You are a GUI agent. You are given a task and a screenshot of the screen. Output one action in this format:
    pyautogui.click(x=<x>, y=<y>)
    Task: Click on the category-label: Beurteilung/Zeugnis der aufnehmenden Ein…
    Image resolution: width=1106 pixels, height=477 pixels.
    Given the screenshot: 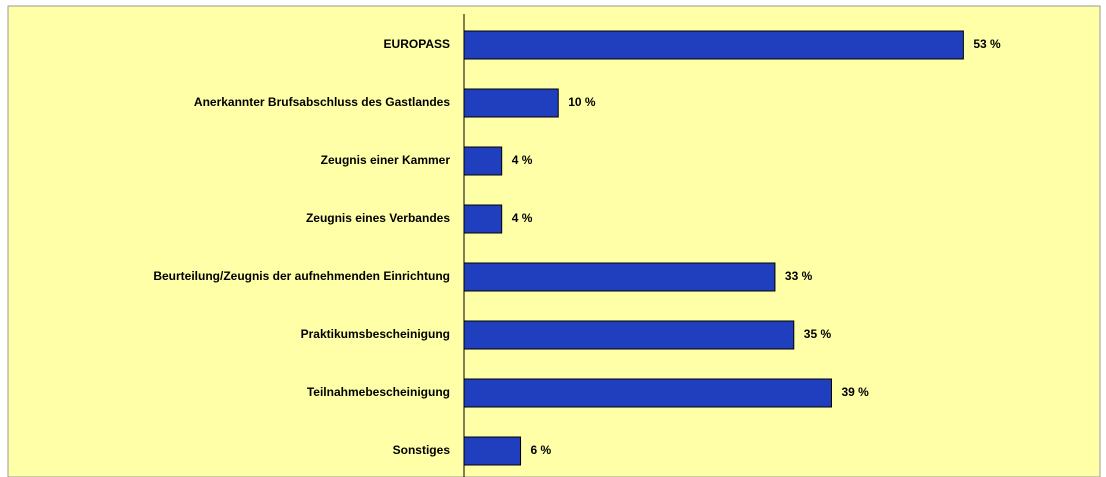 What is the action you would take?
    pyautogui.click(x=301, y=276)
    